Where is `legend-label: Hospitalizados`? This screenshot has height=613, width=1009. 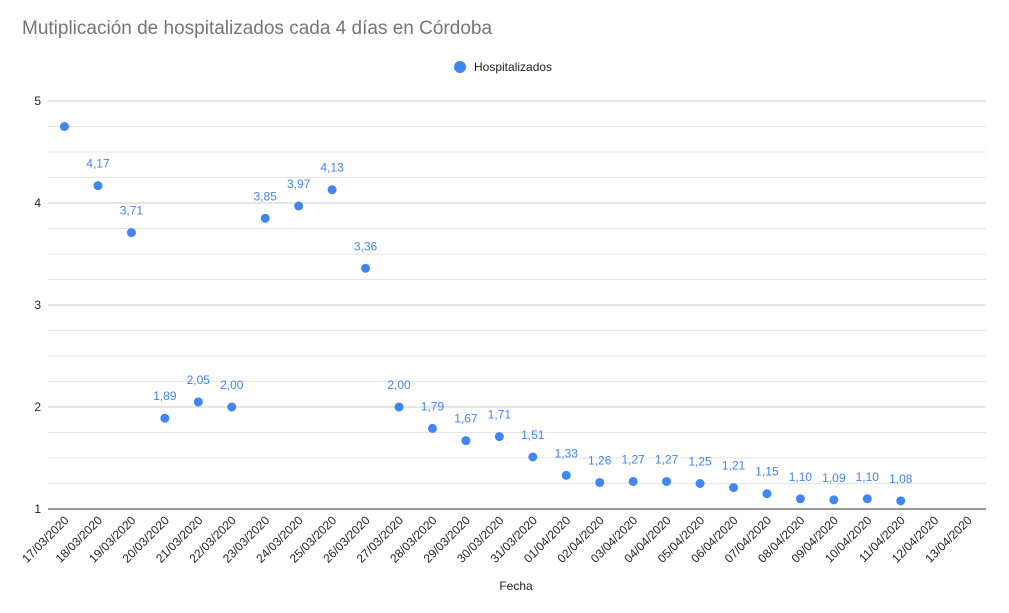 legend-label: Hospitalizados is located at coordinates (513, 67).